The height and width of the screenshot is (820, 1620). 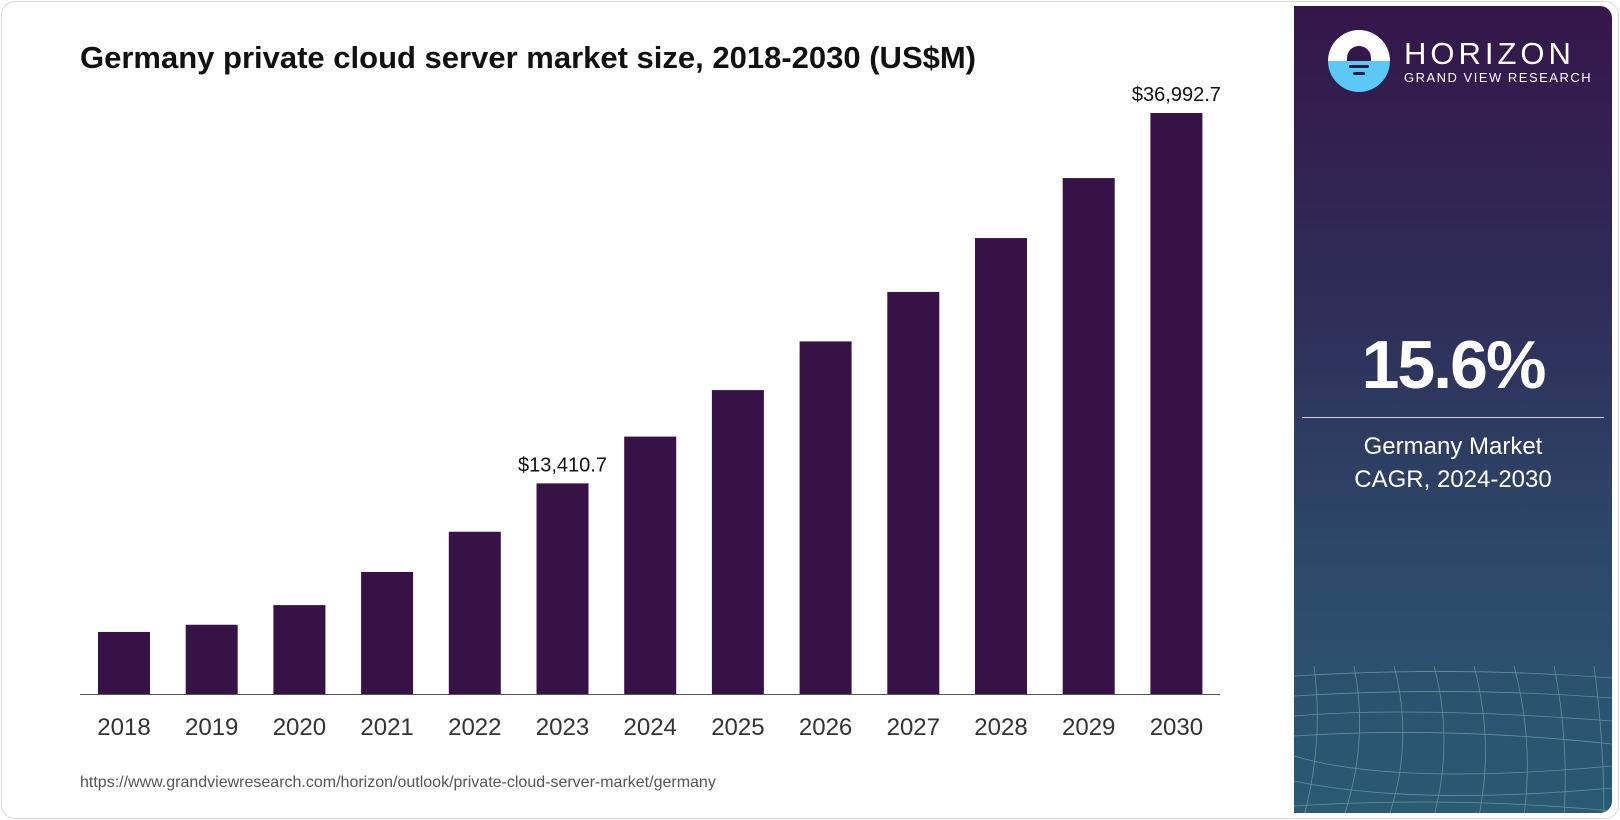 I want to click on horizon-logo: HORIZON GRAND VIEW RESEARCH, so click(x=1460, y=61).